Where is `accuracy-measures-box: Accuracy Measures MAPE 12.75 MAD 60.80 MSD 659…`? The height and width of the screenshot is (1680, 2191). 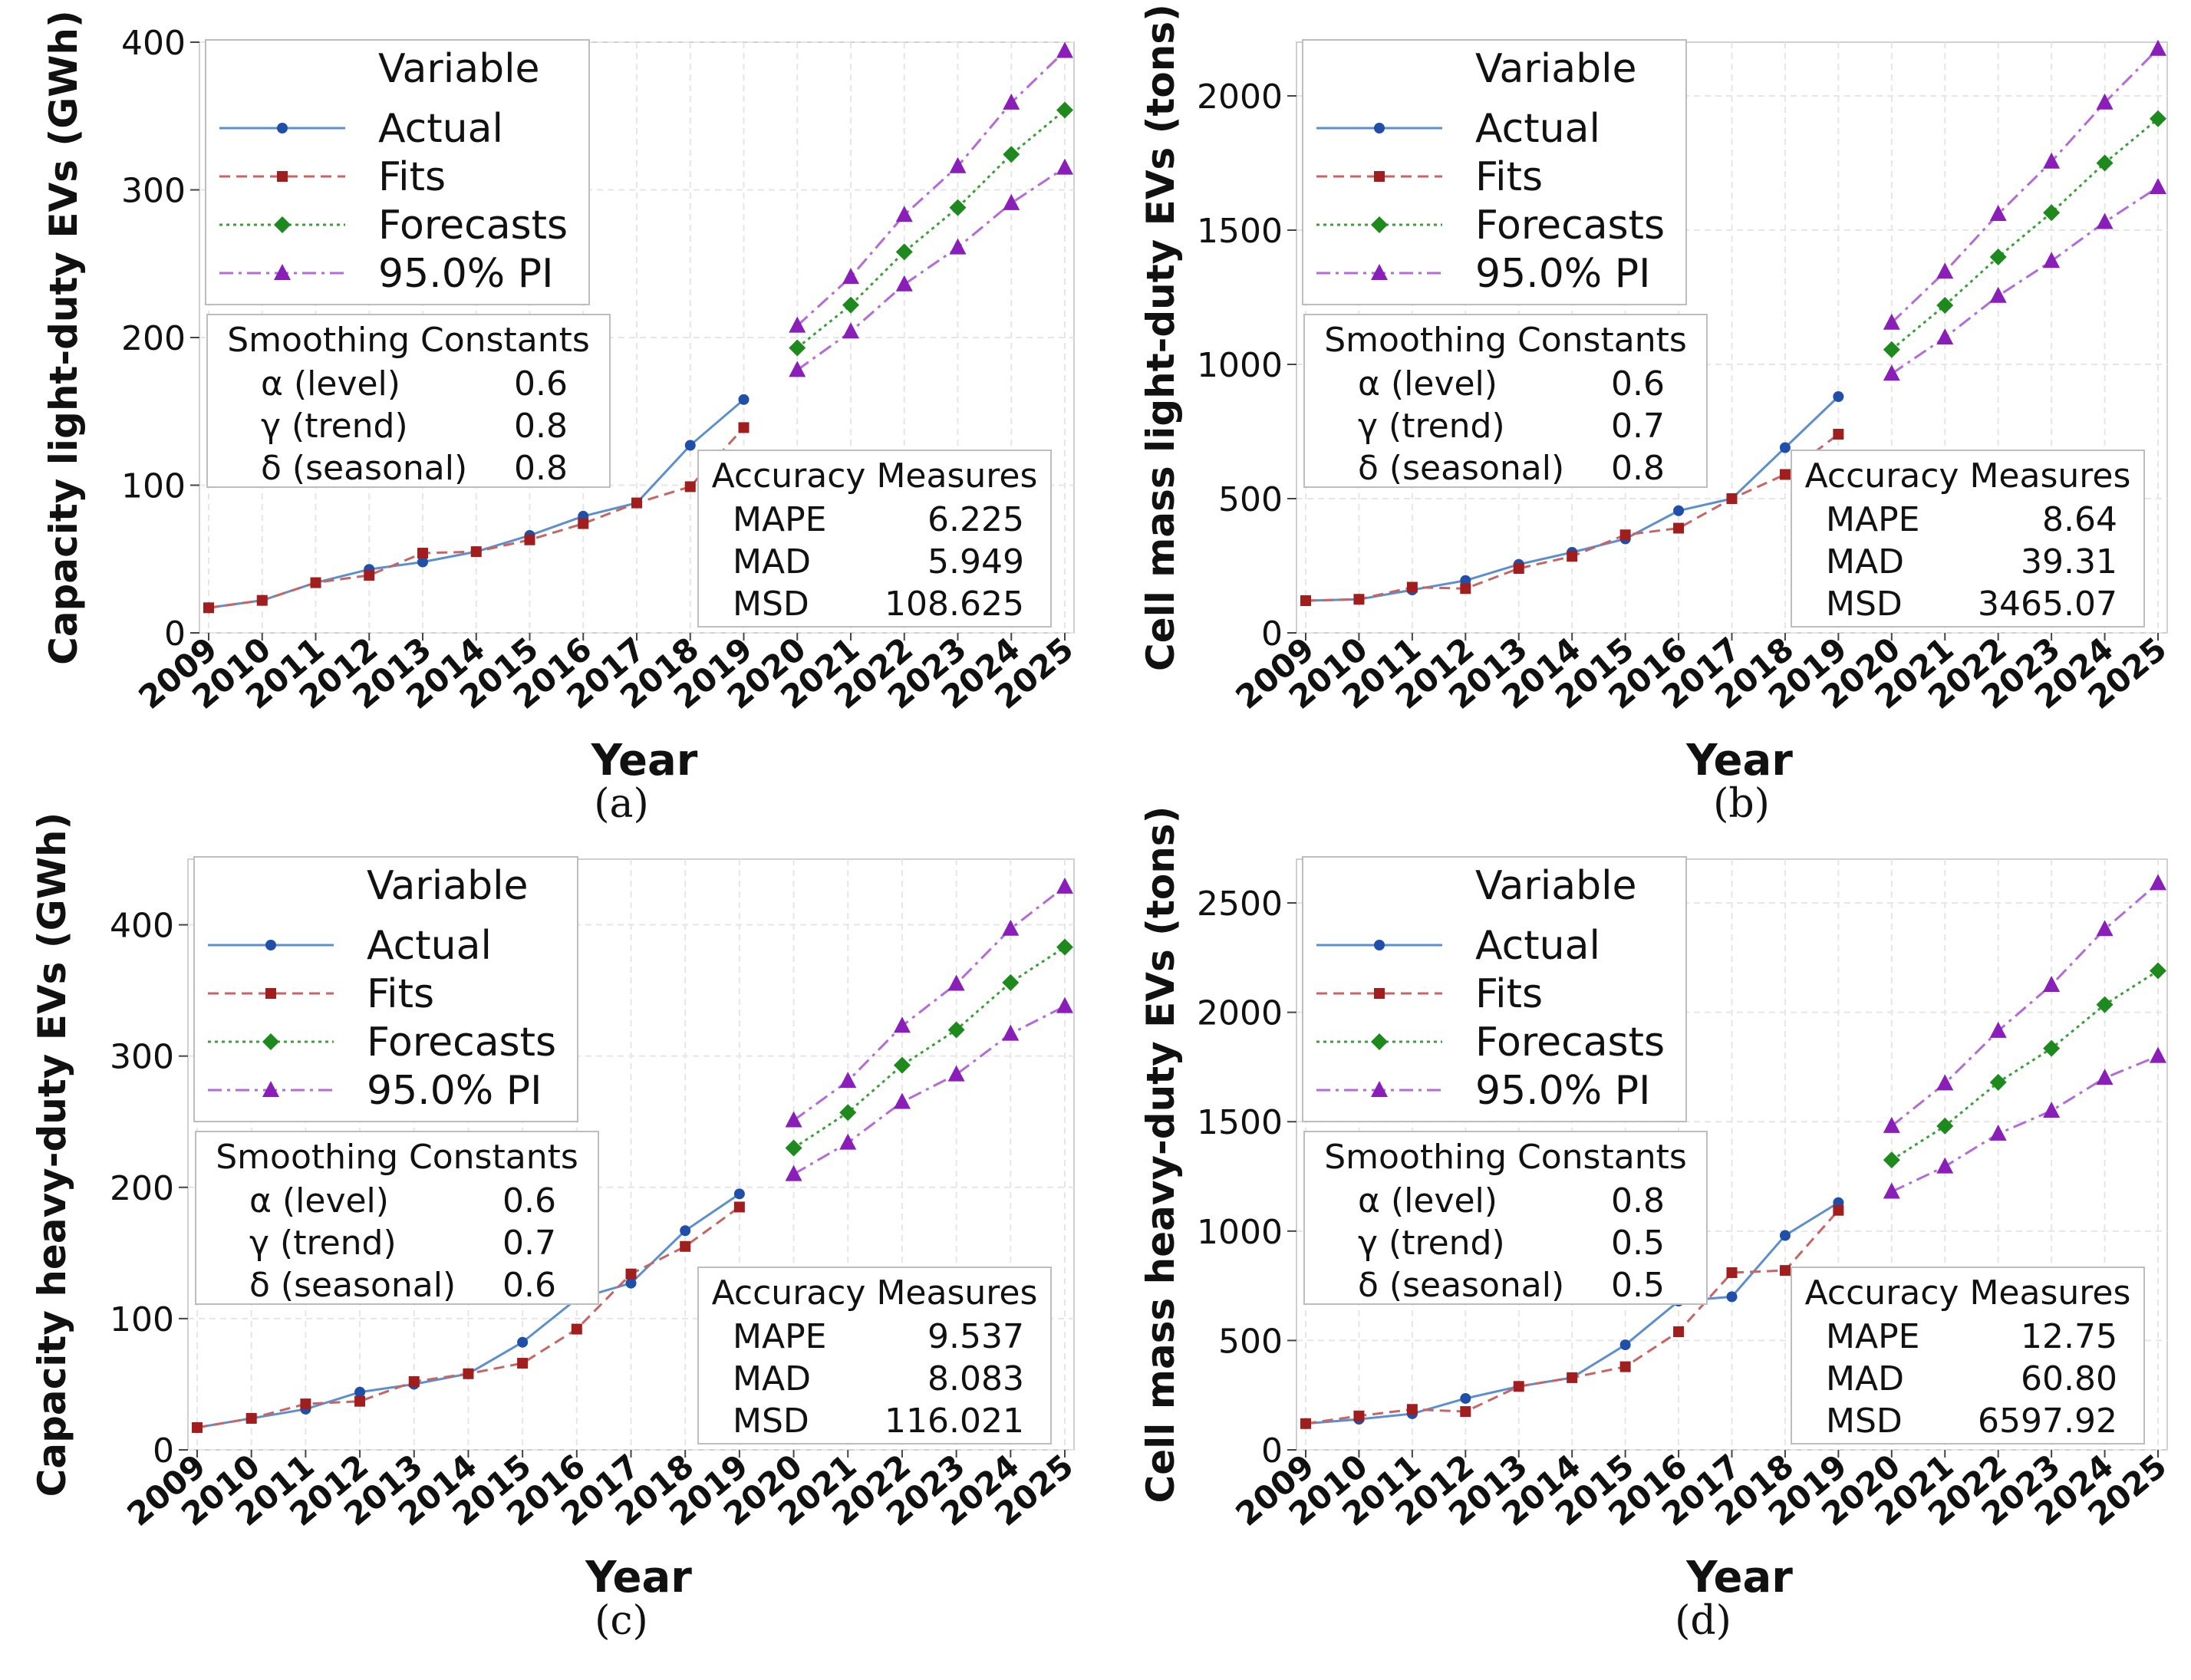
accuracy-measures-box: Accuracy Measures MAPE 12.75 MAD 60.80 MSD 659… is located at coordinates (1968, 1355).